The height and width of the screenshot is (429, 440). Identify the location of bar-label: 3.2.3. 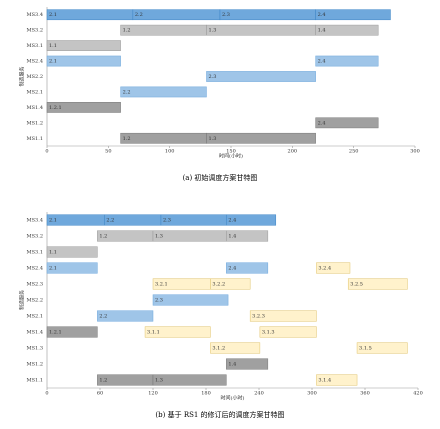
(258, 317).